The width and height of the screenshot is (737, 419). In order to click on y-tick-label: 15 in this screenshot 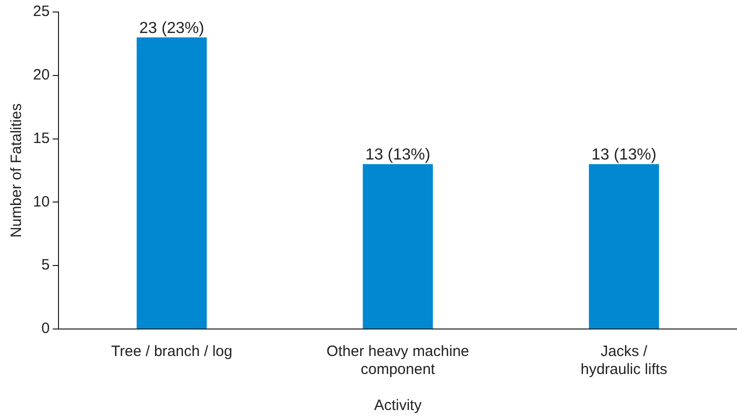, I will do `click(41, 138)`.